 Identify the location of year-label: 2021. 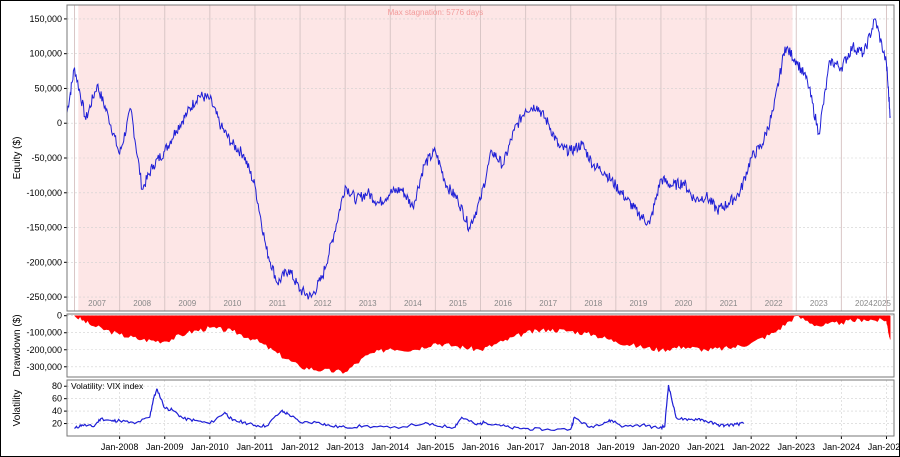
(729, 303).